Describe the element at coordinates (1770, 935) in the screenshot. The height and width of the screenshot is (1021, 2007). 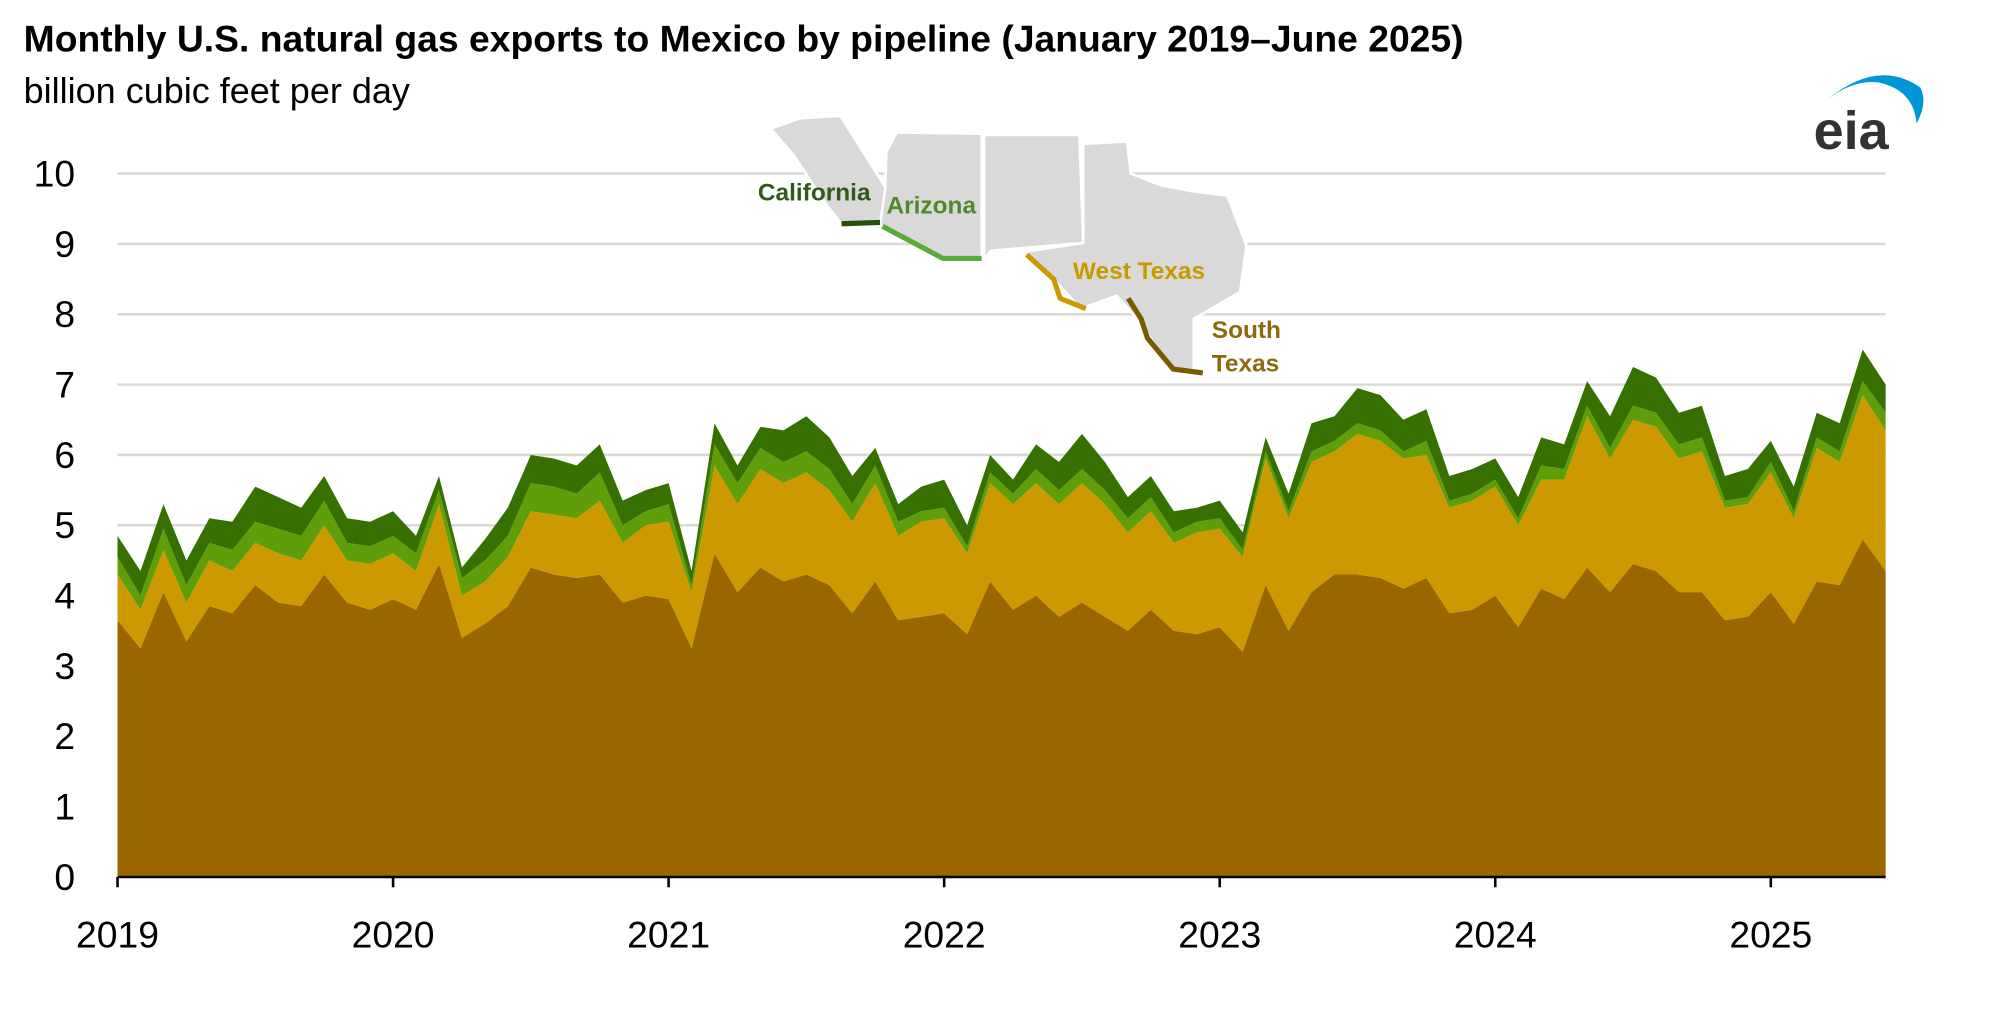
I see `x-tick-label: 2025` at that location.